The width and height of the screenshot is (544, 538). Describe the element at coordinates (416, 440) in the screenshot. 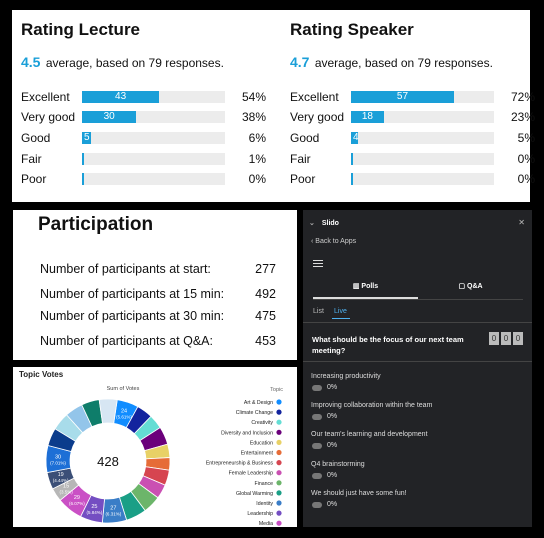

I see `poll-option: Our team's learning and development 0%` at that location.